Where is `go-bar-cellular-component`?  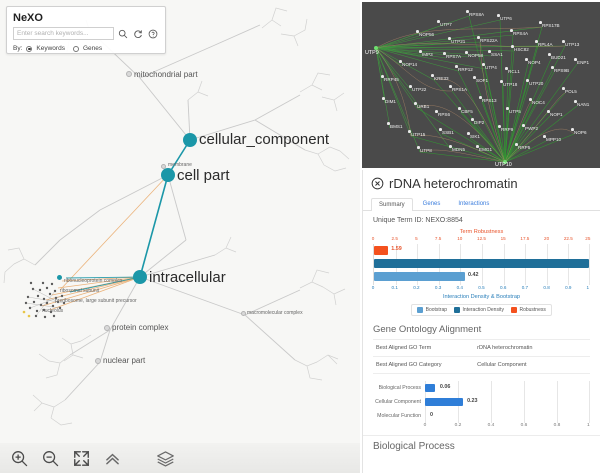
go-bar-cellular-component is located at coordinates (444, 402).